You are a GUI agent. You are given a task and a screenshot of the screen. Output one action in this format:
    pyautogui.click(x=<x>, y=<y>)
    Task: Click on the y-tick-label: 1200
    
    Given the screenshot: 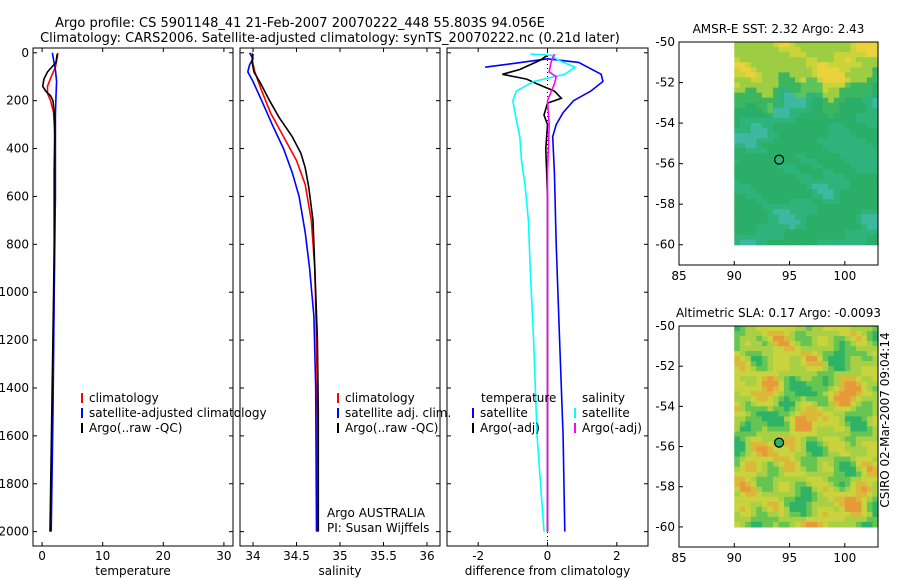 What is the action you would take?
    pyautogui.click(x=14, y=340)
    